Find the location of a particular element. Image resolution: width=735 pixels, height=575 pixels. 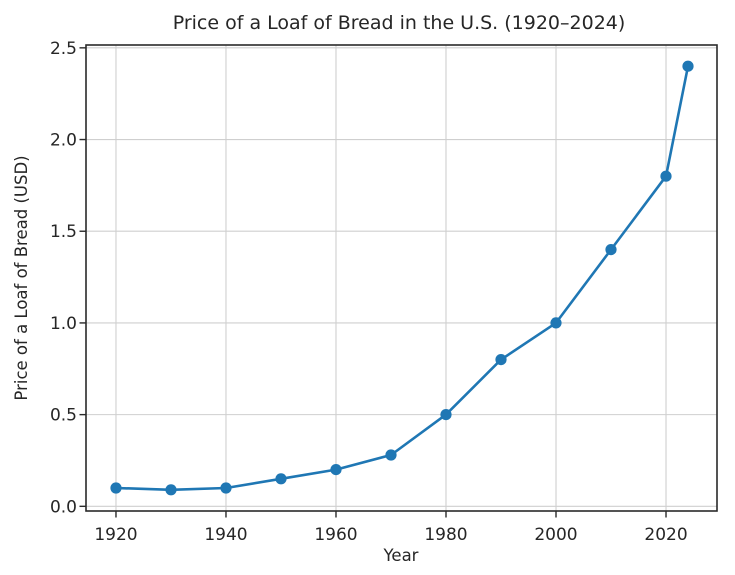

x-tick-label: 2020 is located at coordinates (665, 535).